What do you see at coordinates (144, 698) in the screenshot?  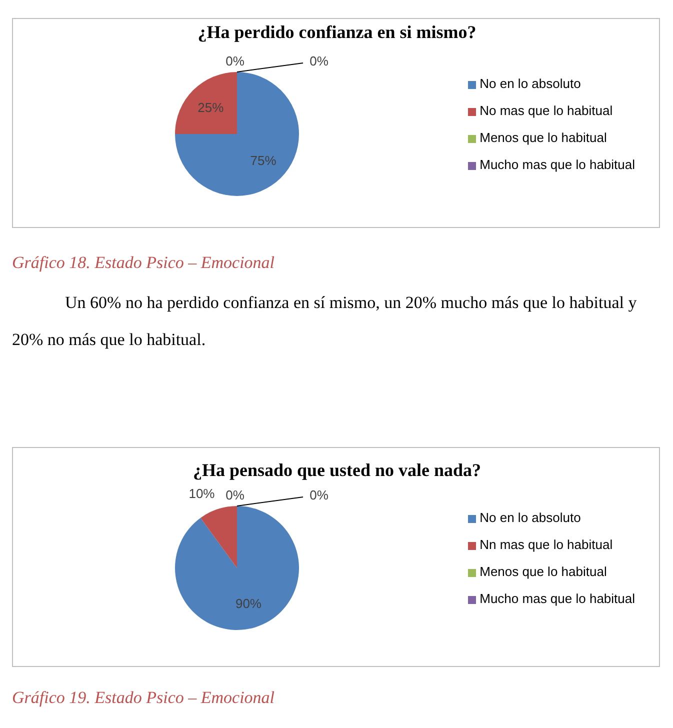 I see `text: Gráfico 19. Estado Psico – Emocional` at bounding box center [144, 698].